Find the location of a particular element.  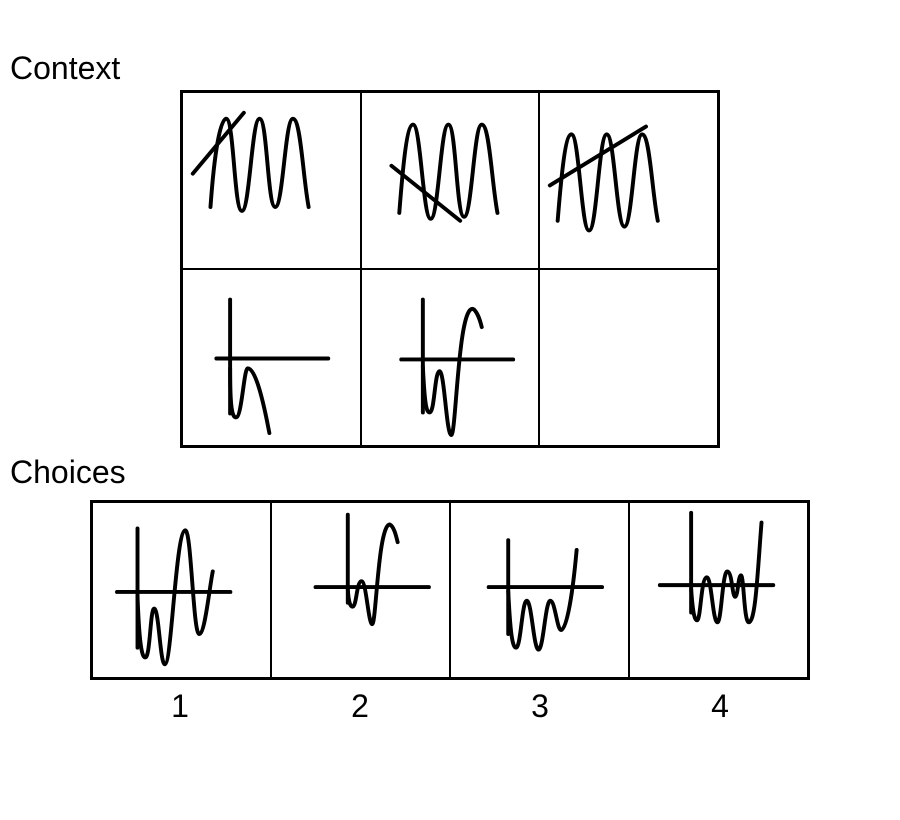

choice-label-2: 2 is located at coordinates (360, 706).